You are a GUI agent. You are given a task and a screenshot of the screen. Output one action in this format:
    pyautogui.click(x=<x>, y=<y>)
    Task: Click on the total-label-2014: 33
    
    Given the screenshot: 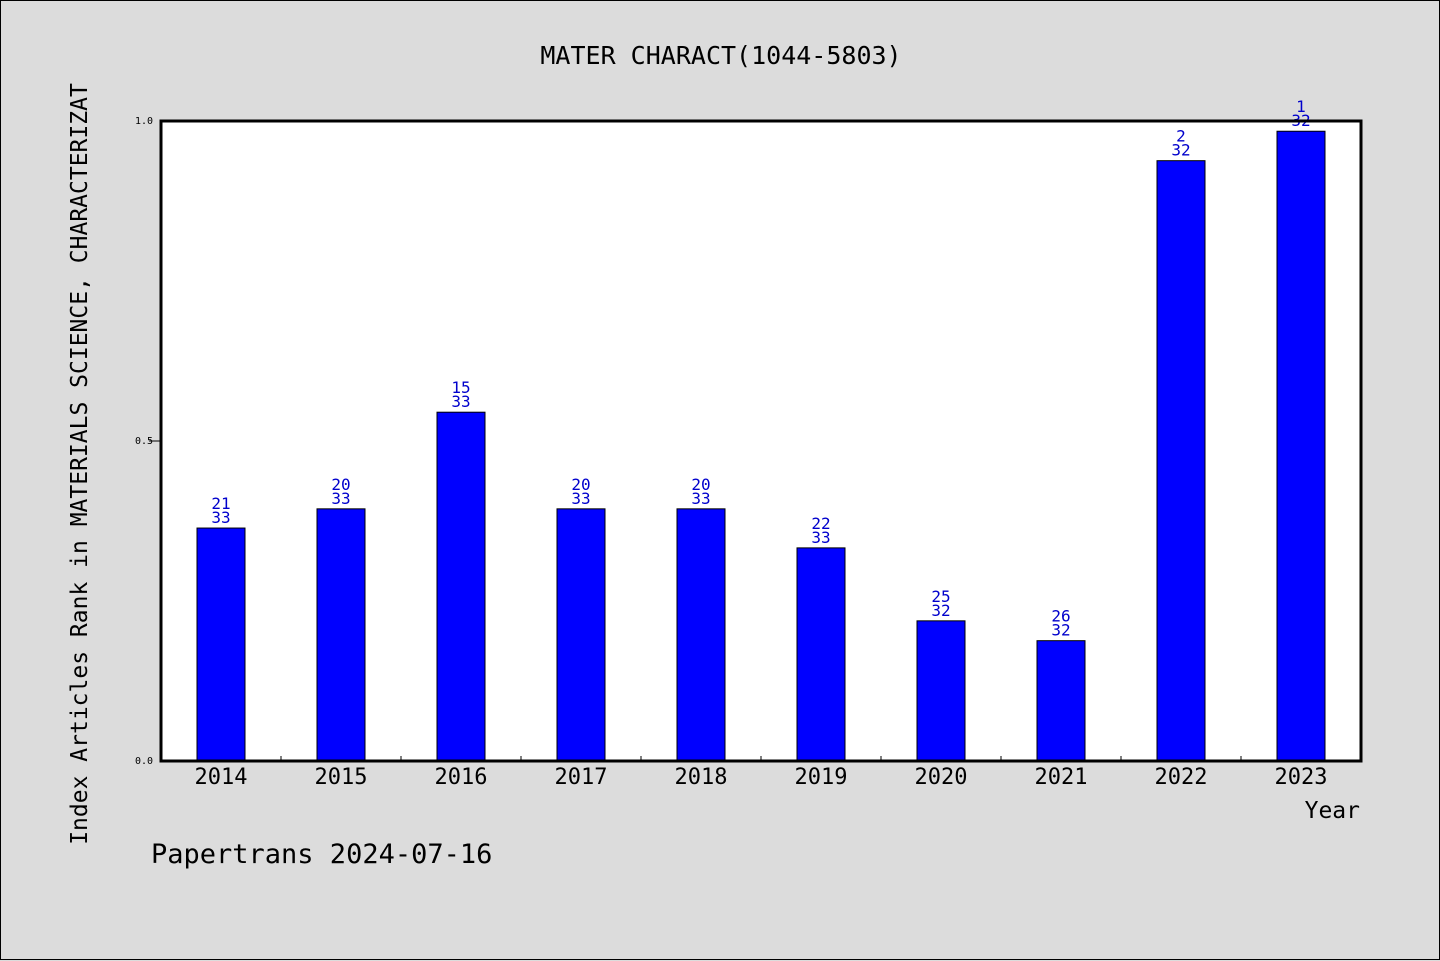 What is the action you would take?
    pyautogui.click(x=220, y=517)
    